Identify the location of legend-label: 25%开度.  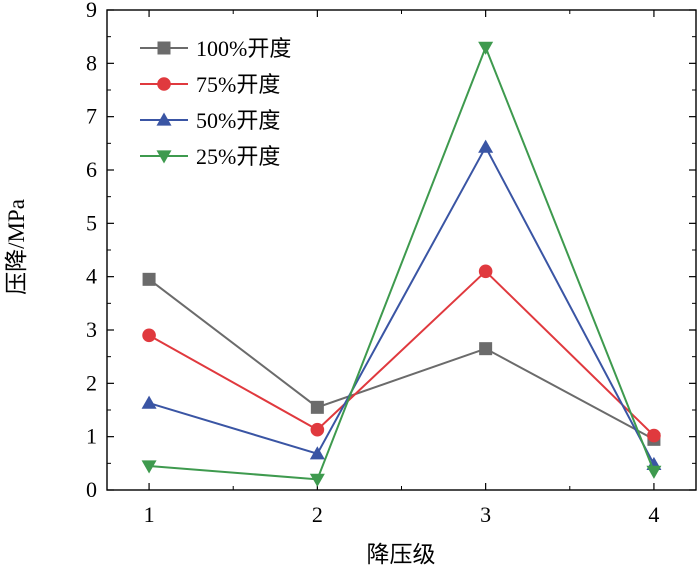
(238, 156).